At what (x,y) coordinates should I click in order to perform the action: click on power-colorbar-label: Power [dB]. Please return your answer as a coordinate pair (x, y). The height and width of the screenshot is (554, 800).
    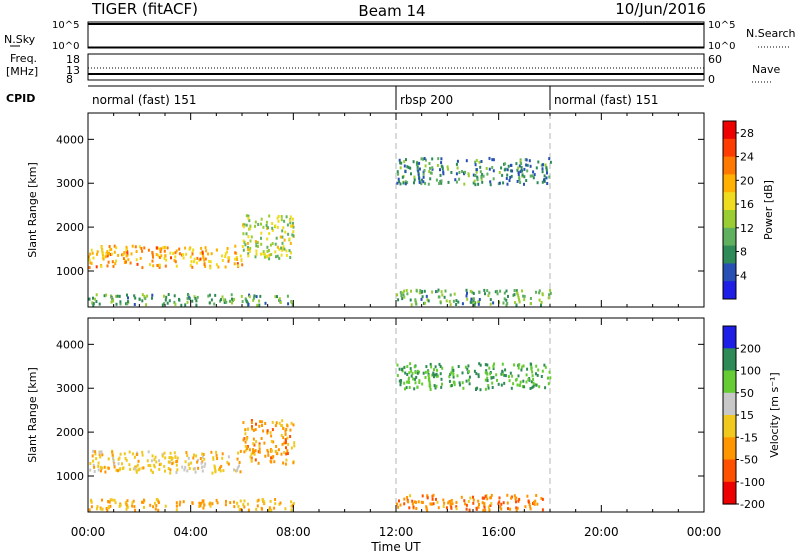
    Looking at the image, I should click on (768, 210).